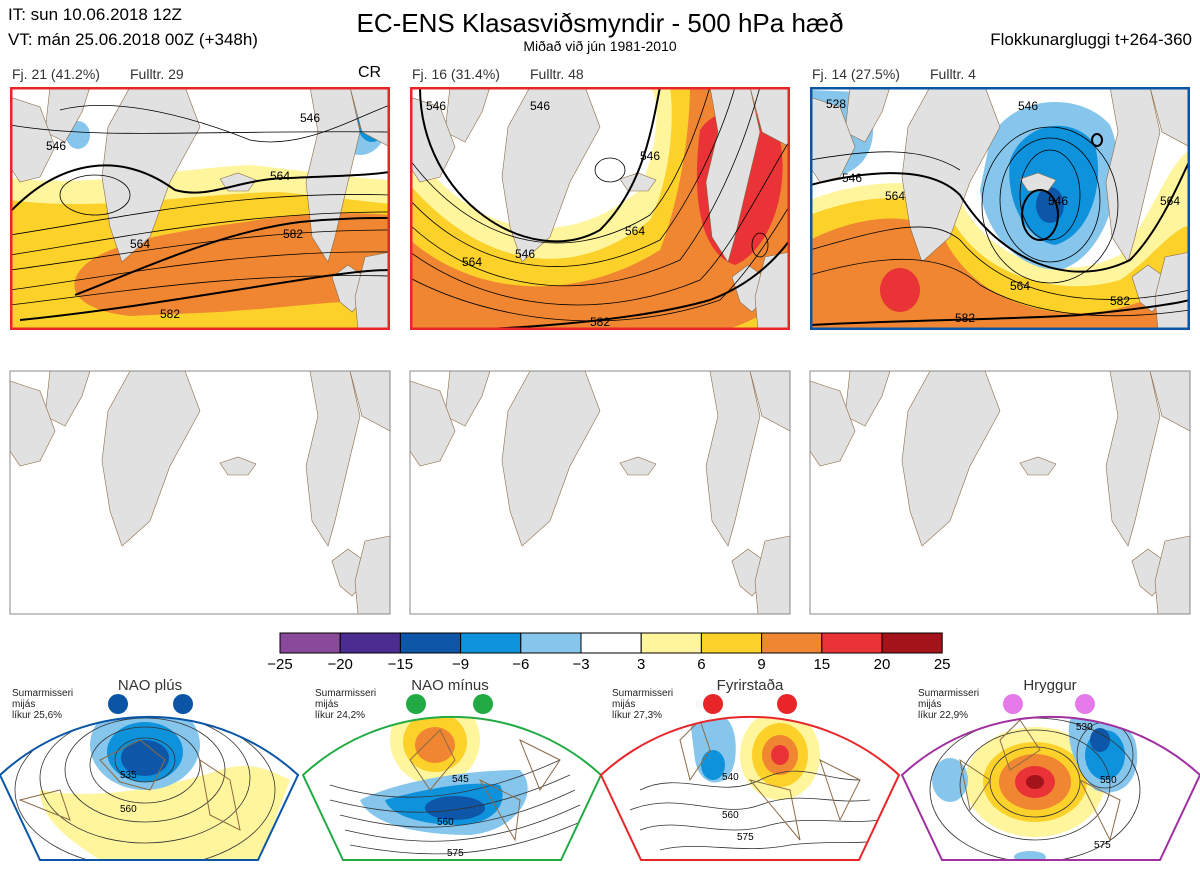  What do you see at coordinates (1000, 208) in the screenshot?
I see `panel3-map` at bounding box center [1000, 208].